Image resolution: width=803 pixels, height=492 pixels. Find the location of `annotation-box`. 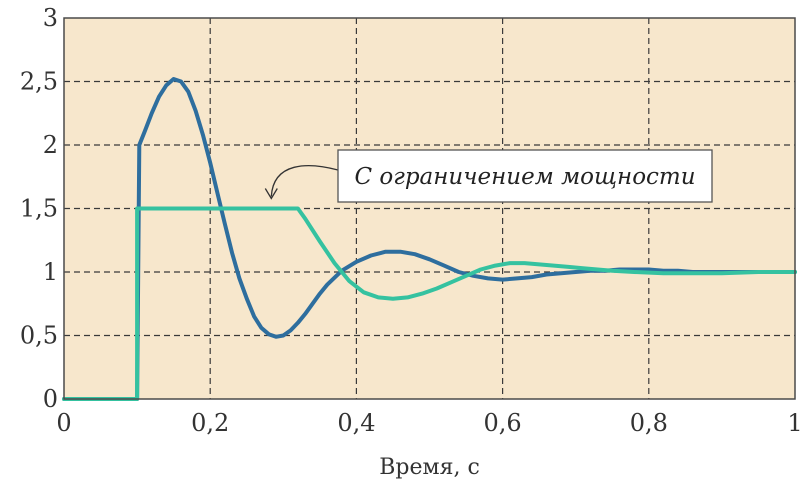

annotation-box is located at coordinates (525, 176).